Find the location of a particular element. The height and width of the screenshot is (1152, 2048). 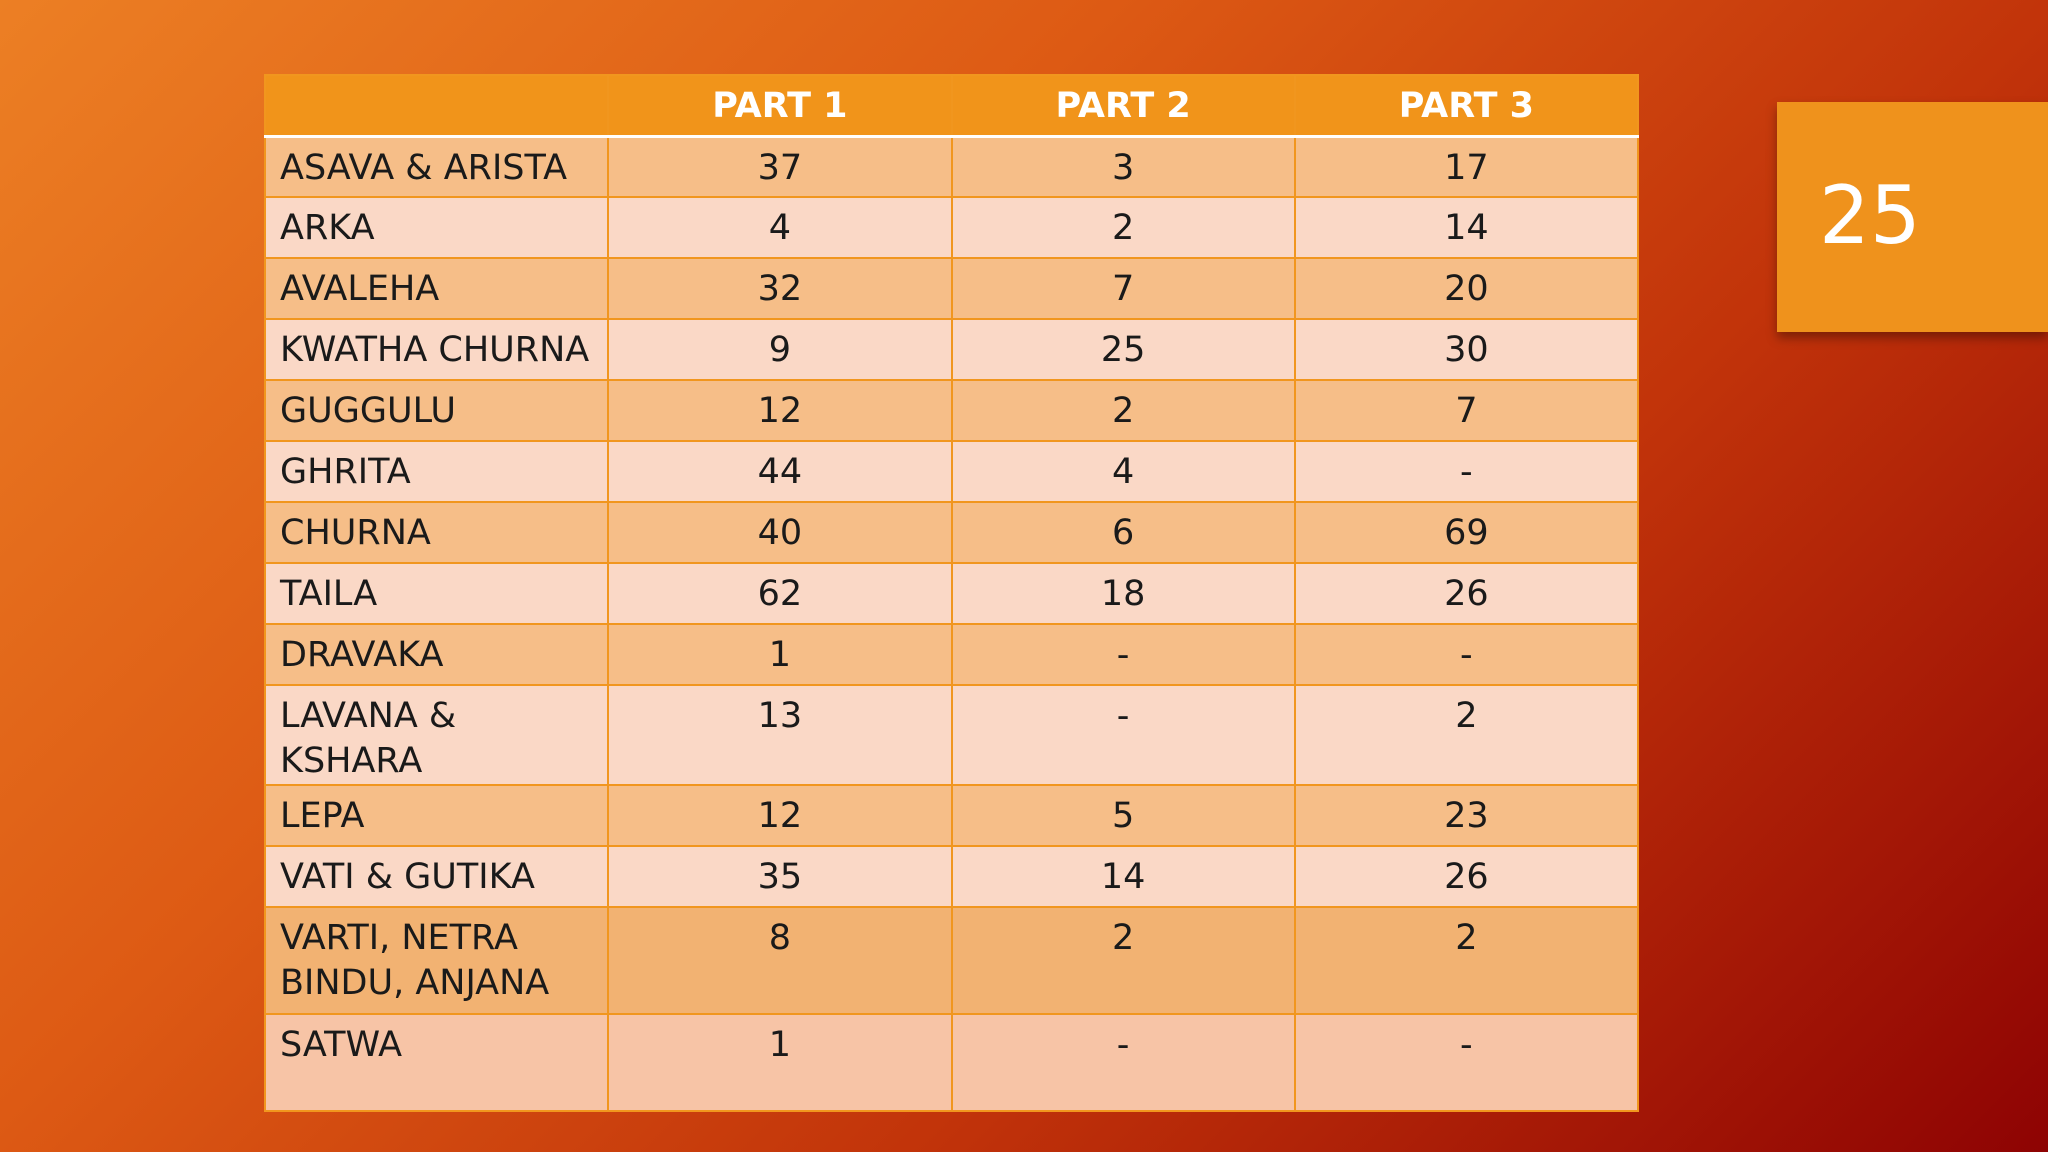

table-row: ARKA 4 2 14 is located at coordinates (951, 227).